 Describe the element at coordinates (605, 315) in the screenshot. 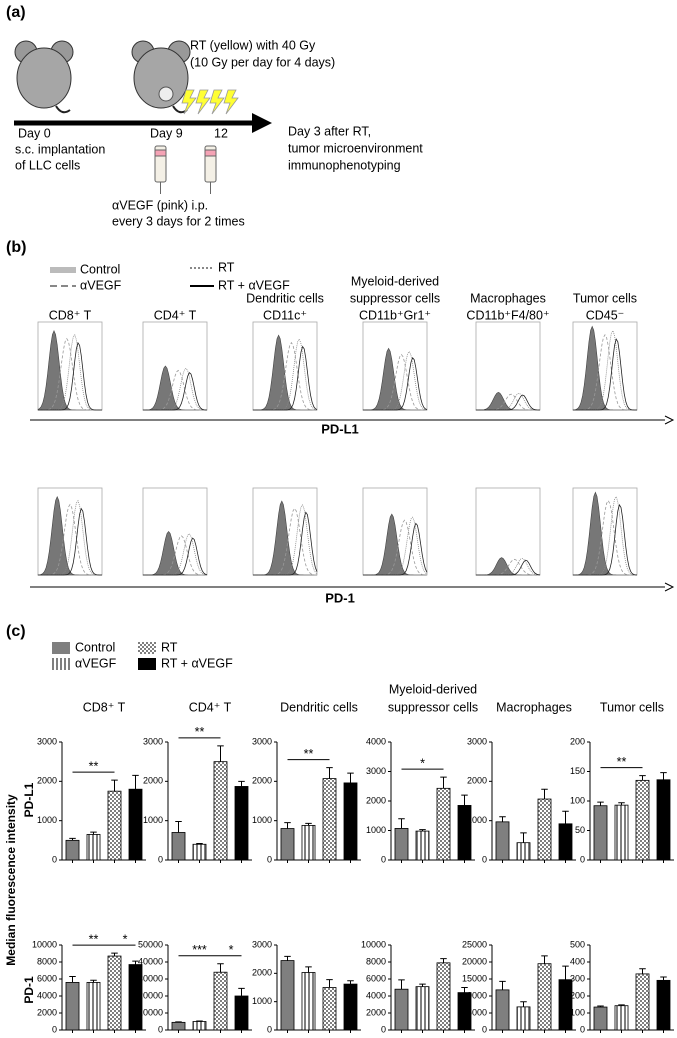

I see `column-title: CD45⁻` at that location.